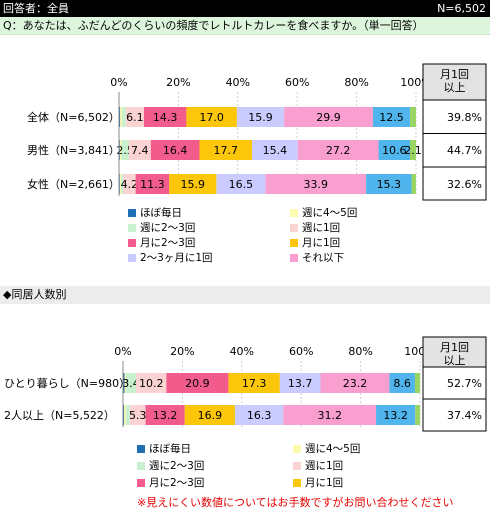 The image size is (490, 513). Describe the element at coordinates (73, 117) in the screenshot. I see `row-label: 全体（N=6,502）` at that location.